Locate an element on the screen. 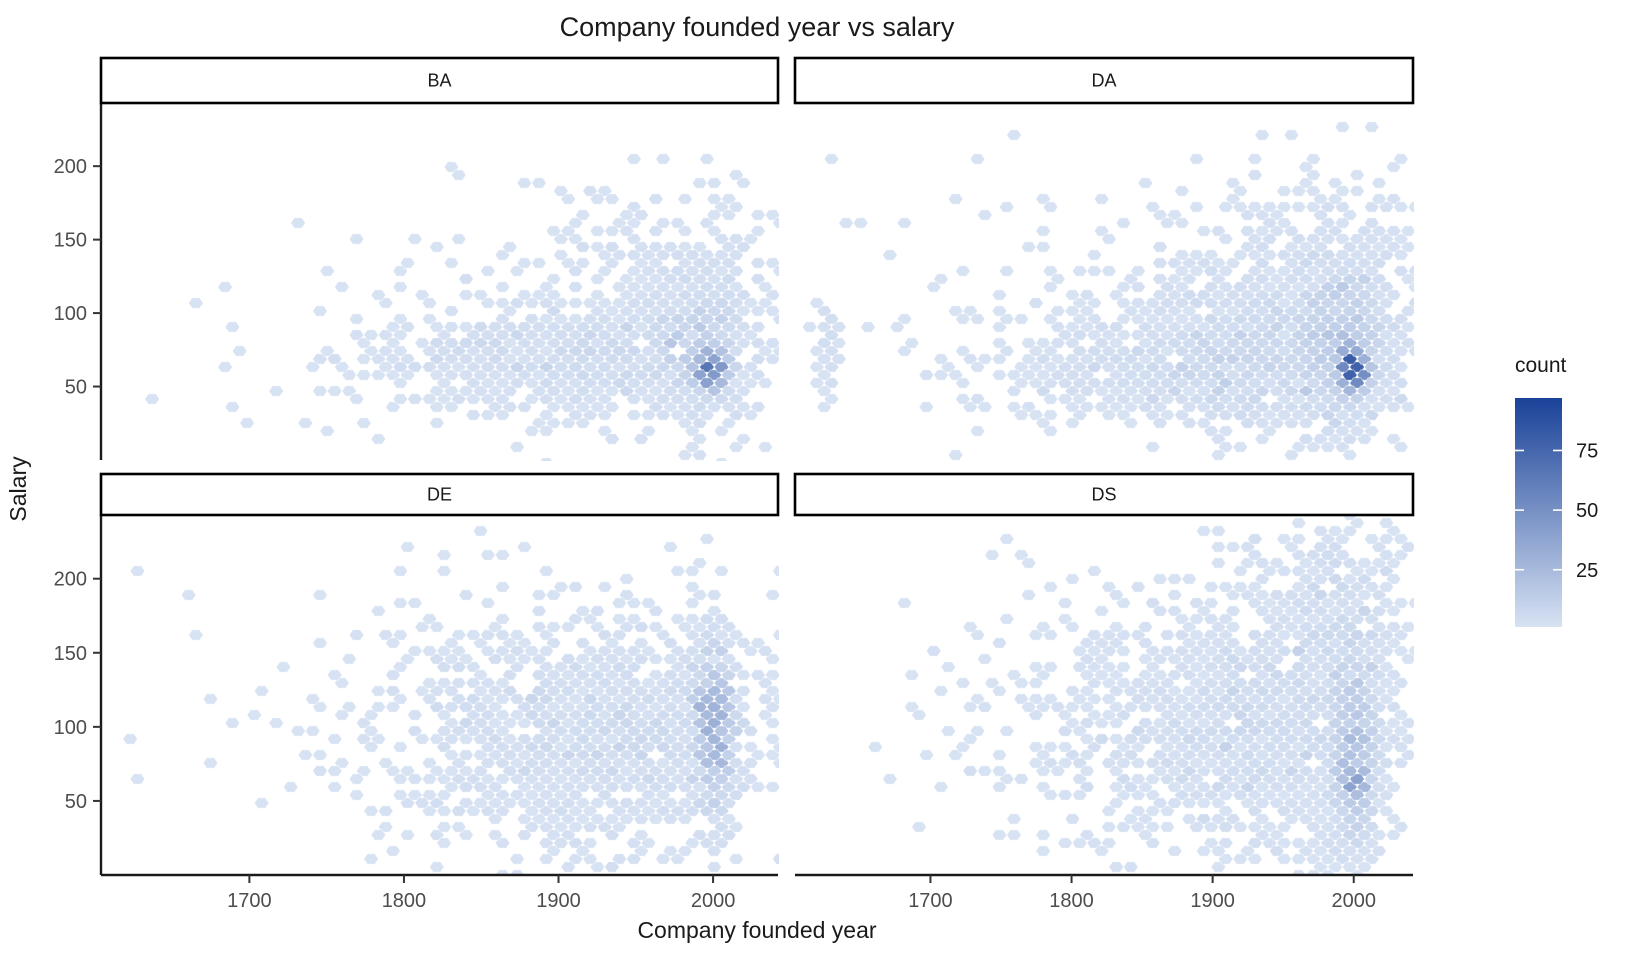 Image resolution: width=1632 pixels, height=960 pixels. facet-strip-label: DS is located at coordinates (1103, 495).